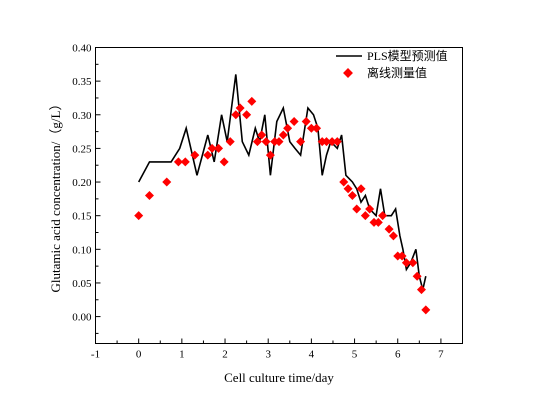 The width and height of the screenshot is (539, 414). What do you see at coordinates (82, 82) in the screenshot?
I see `y-tick-label: 0.35` at bounding box center [82, 82].